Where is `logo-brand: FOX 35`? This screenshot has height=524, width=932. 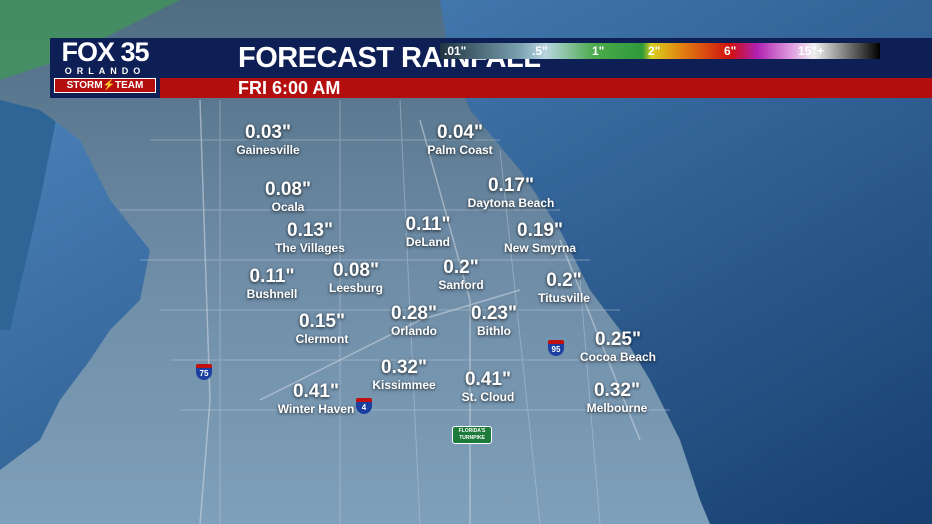
logo-brand: FOX 35 is located at coordinates (105, 52).